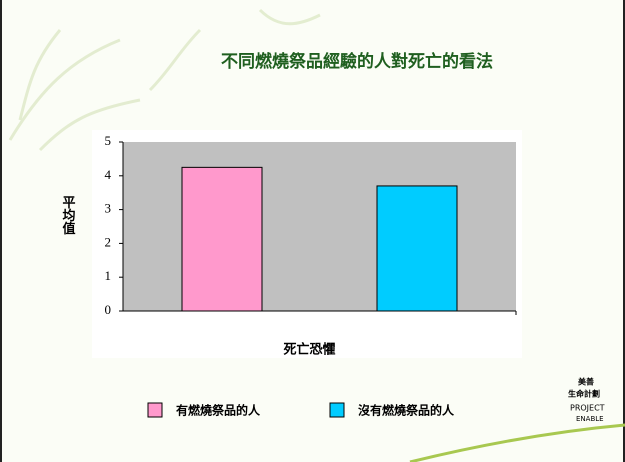 Image resolution: width=625 pixels, height=462 pixels. What do you see at coordinates (587, 408) in the screenshot?
I see `logo-text: PROJECT` at bounding box center [587, 408].